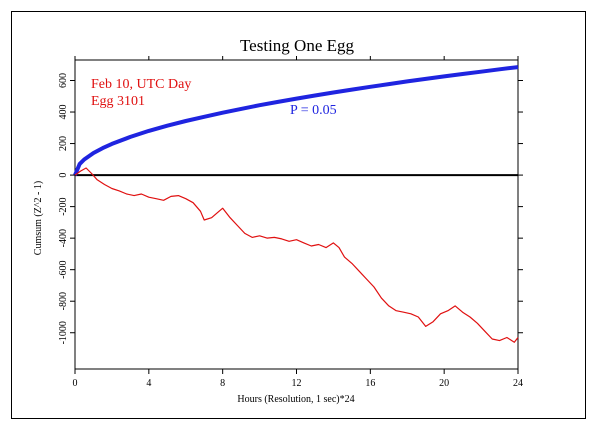 The height and width of the screenshot is (427, 596). What do you see at coordinates (313, 110) in the screenshot?
I see `p-value-annotation: P = 0.05` at bounding box center [313, 110].